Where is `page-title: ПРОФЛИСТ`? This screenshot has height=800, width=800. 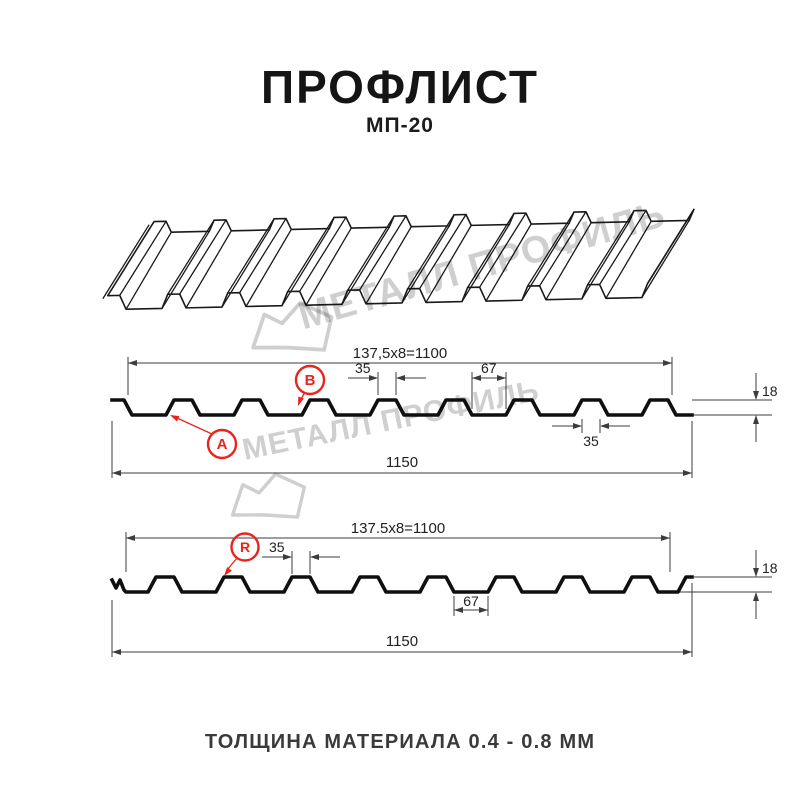 page-title: ПРОФЛИСТ is located at coordinates (400, 87).